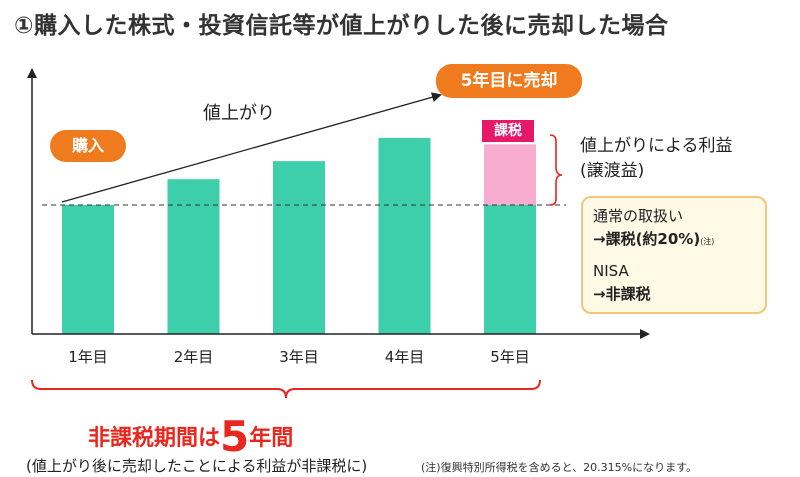  I want to click on period-prefix: 非課税期間は, so click(154, 438).